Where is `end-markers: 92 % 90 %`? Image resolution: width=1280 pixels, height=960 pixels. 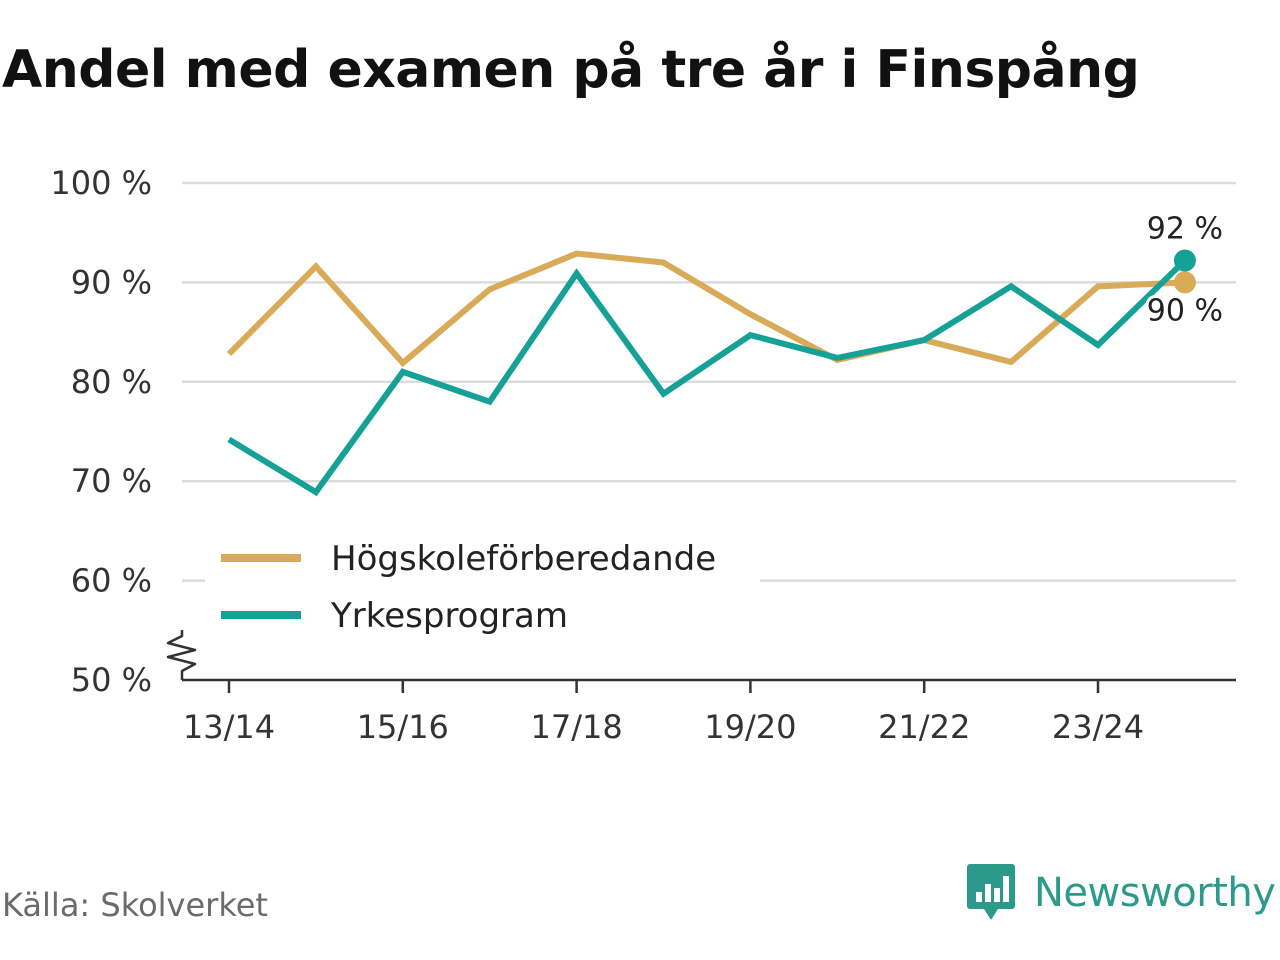
end-markers: 92 % 90 % is located at coordinates (1185, 270).